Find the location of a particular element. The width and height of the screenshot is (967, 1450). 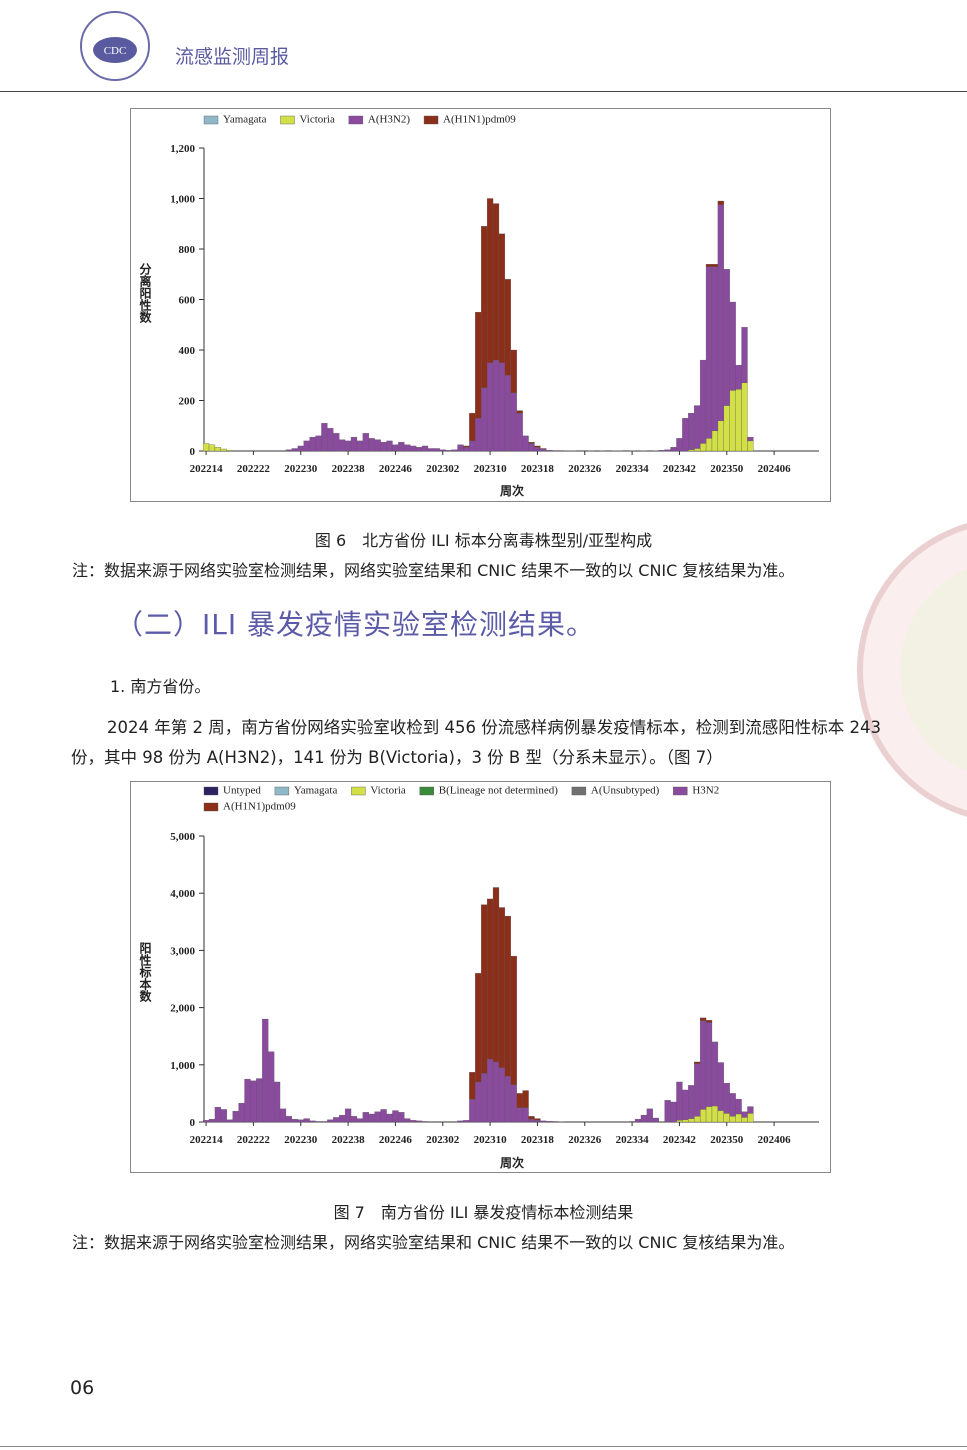

x-tick-label: 202230 is located at coordinates (301, 469).